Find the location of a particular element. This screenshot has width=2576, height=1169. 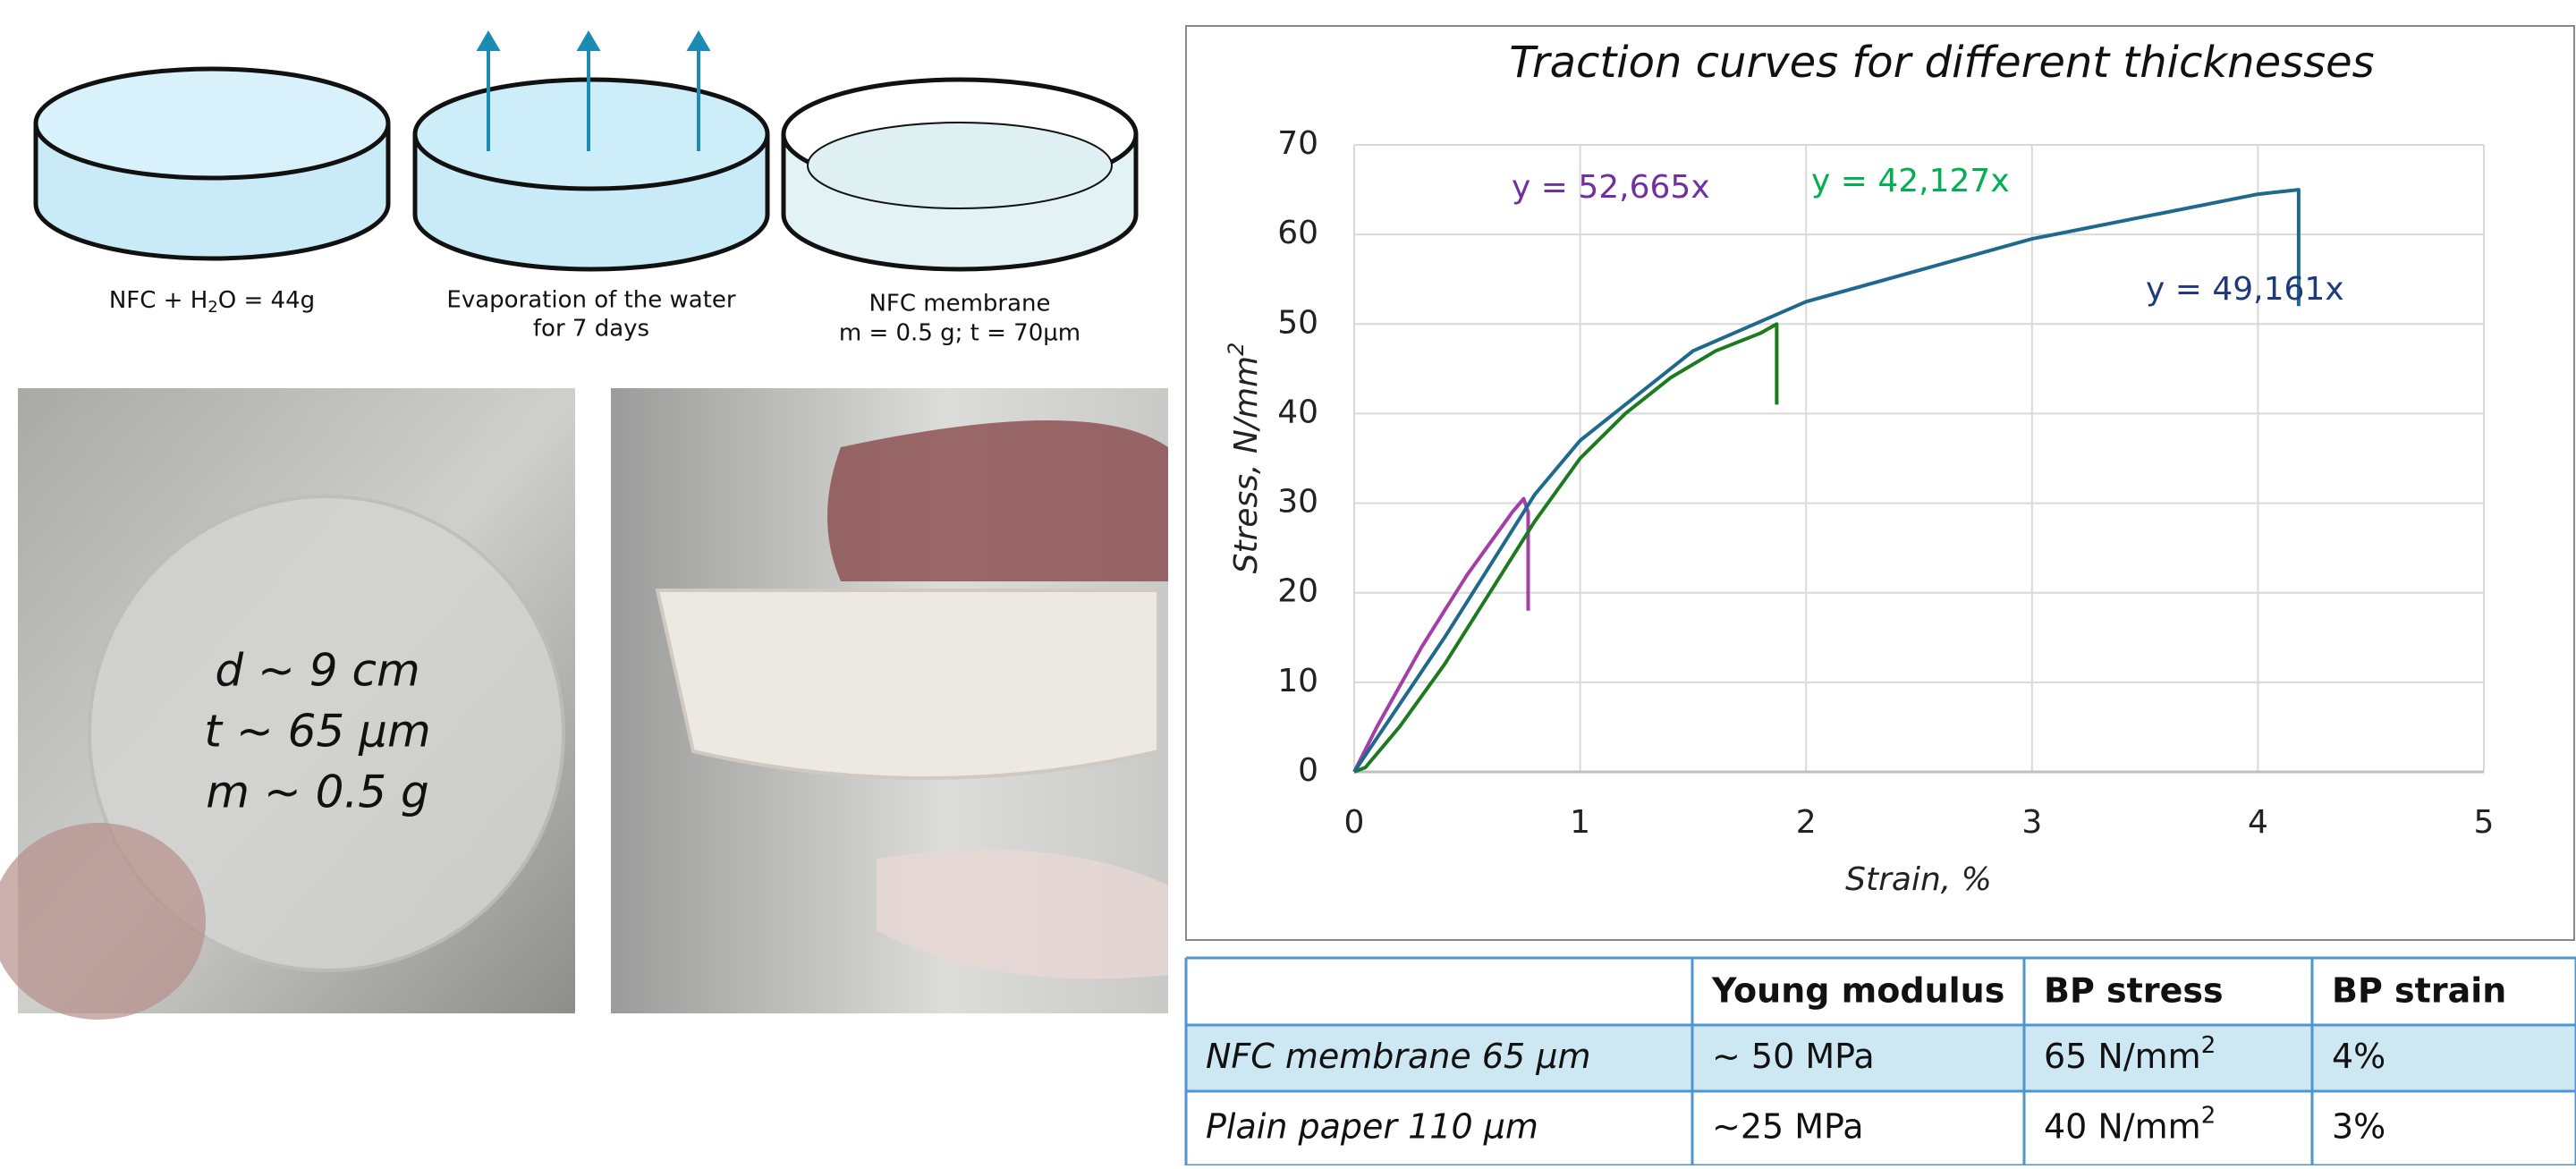

evaporation-arrows is located at coordinates (593, 91).